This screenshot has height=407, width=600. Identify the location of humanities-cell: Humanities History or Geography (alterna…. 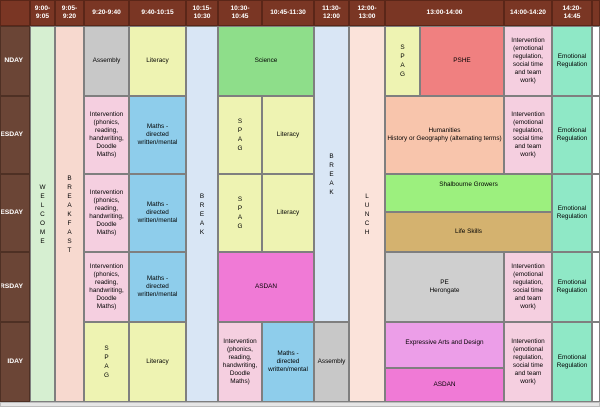
(444, 135).